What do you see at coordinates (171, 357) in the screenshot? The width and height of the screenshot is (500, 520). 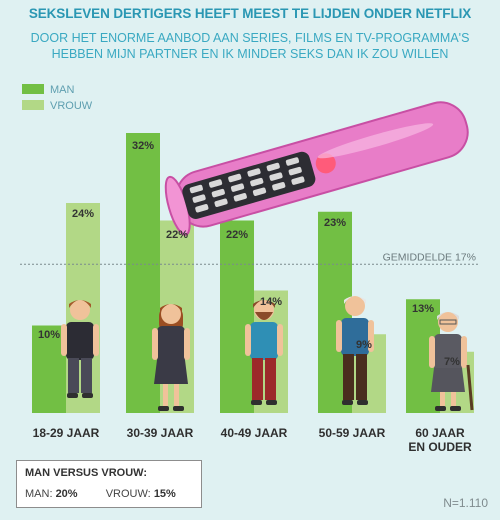 I see `young-woman-figure` at bounding box center [171, 357].